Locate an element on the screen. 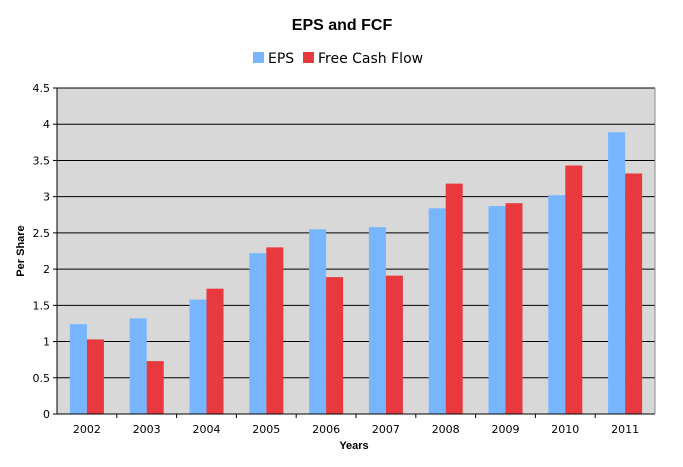 Image resolution: width=683 pixels, height=467 pixels. y-tick-label: 4.5 is located at coordinates (42, 88).